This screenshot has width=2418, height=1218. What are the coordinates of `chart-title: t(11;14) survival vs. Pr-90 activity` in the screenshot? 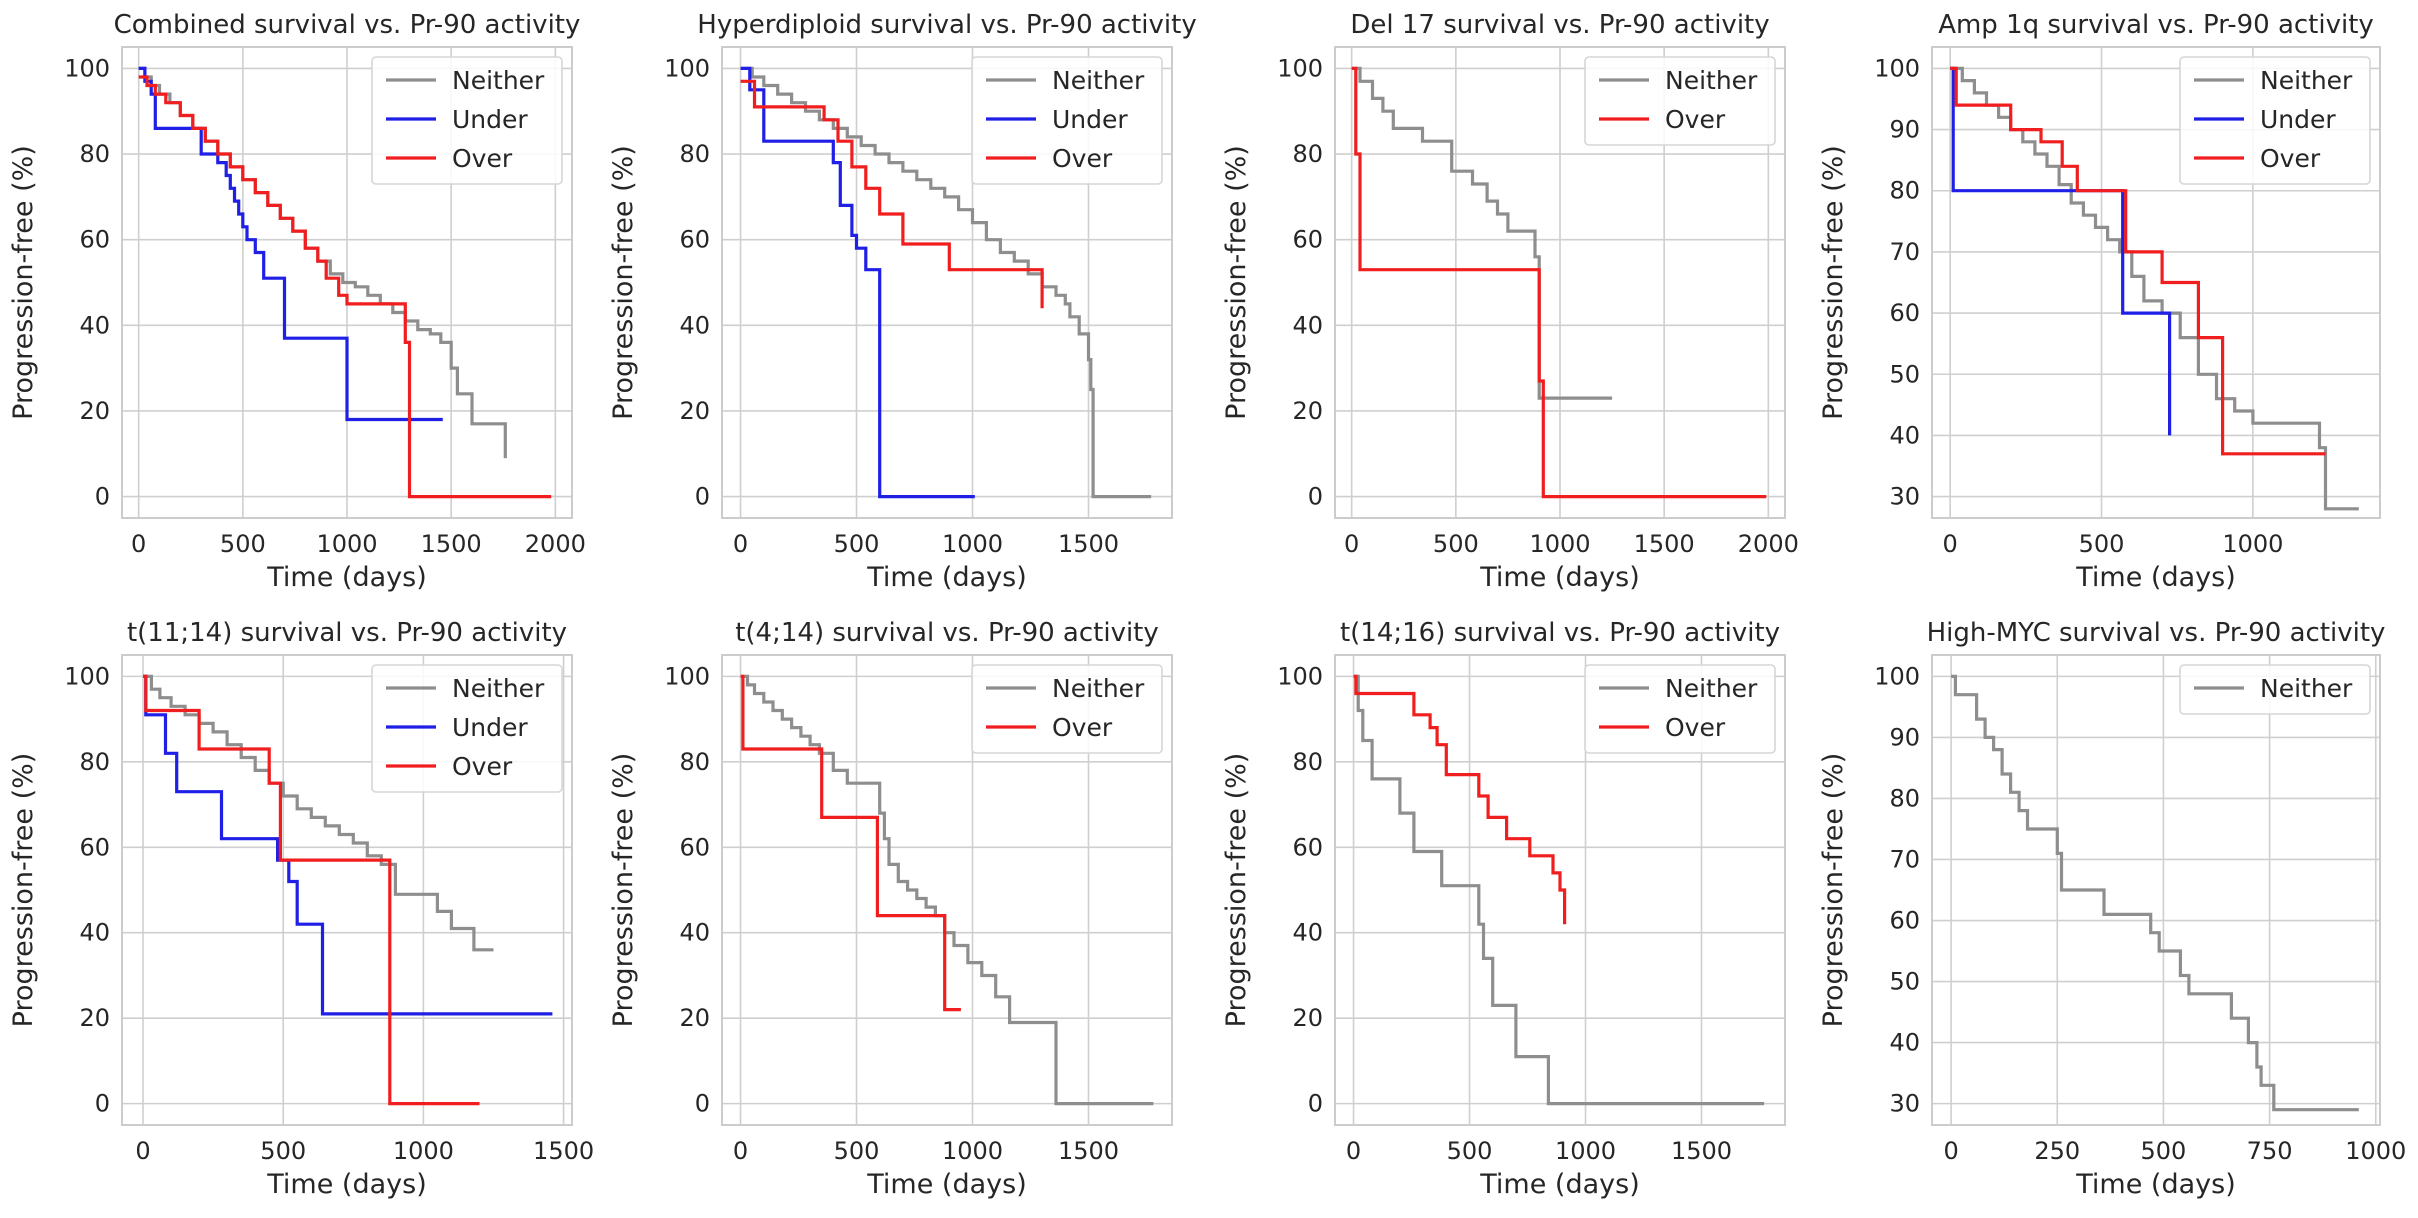 It's located at (347, 633).